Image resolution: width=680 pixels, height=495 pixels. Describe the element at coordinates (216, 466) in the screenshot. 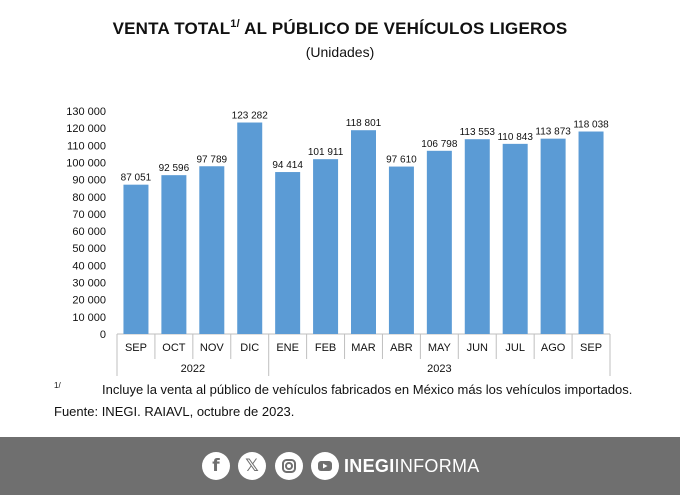

I see `facebook-icon: f` at that location.